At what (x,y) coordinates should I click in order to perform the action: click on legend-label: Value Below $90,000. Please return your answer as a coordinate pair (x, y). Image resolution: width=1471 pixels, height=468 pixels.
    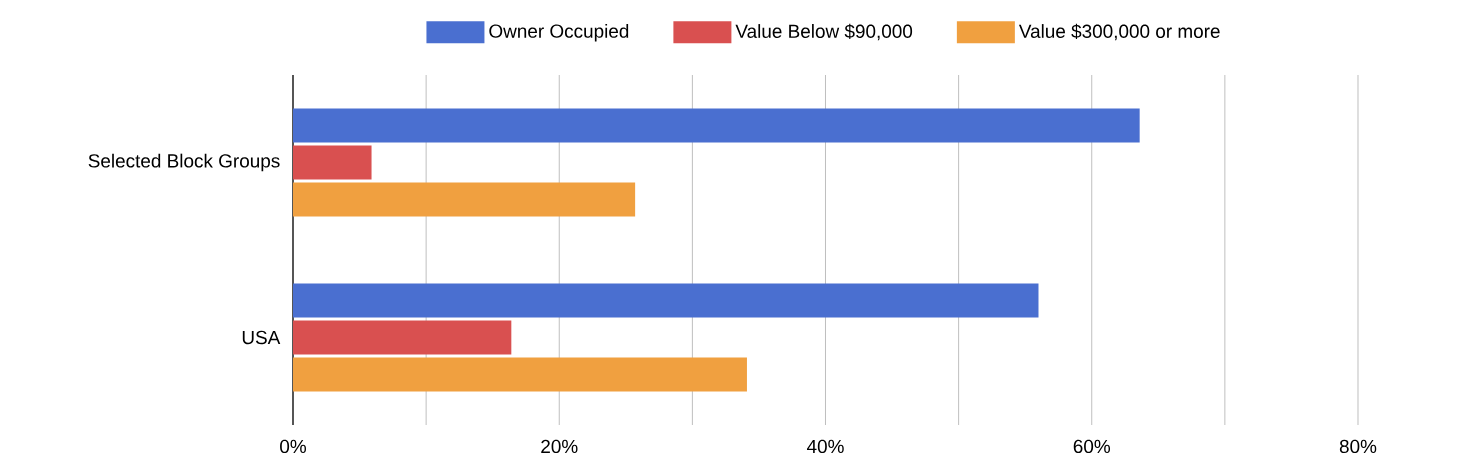
    Looking at the image, I should click on (824, 32).